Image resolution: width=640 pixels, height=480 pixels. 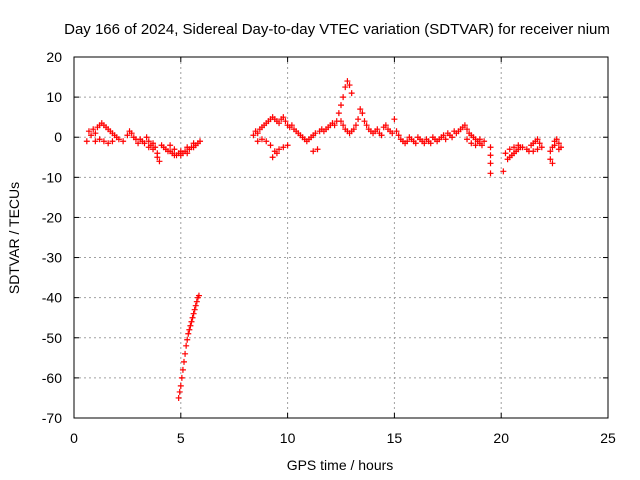 What do you see at coordinates (58, 137) in the screenshot?
I see `y-tick-label: 0` at bounding box center [58, 137].